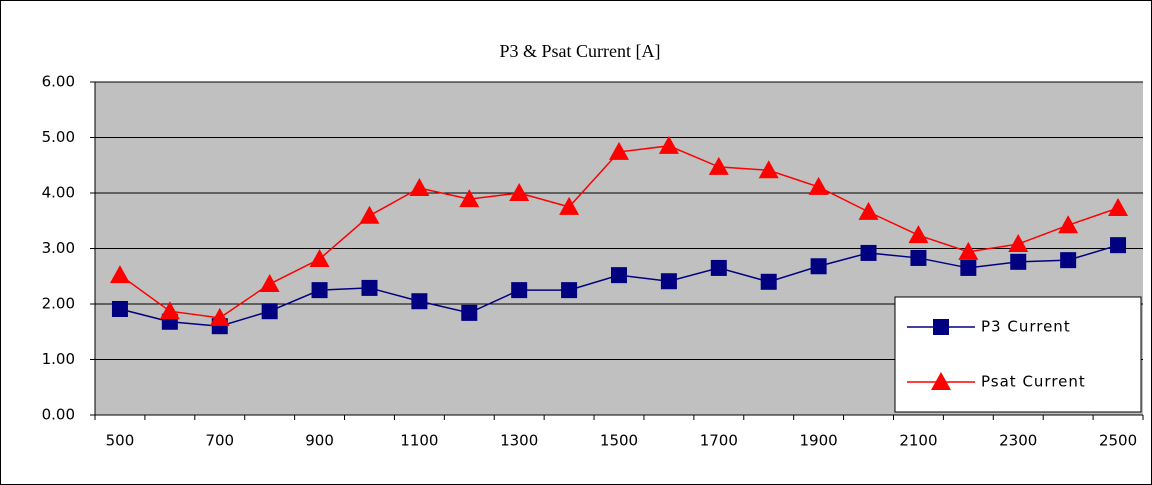  I want to click on y-tick-label: 3.00, so click(58, 248).